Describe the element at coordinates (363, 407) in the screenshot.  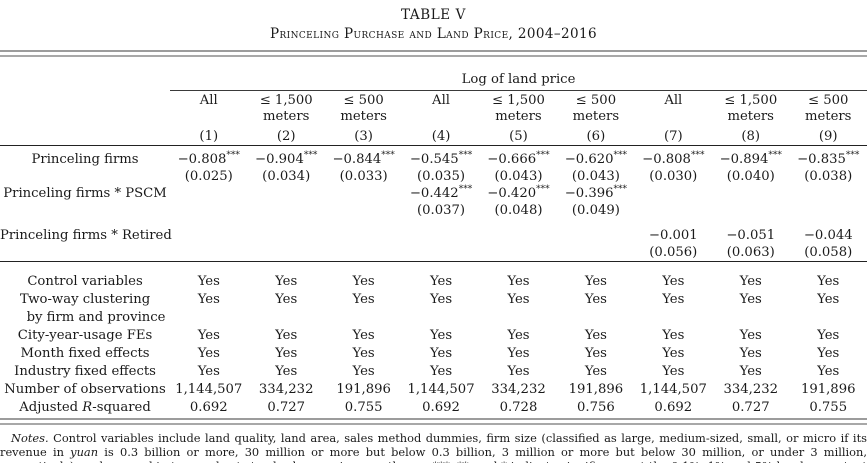
I see `spec-value: 0.755` at that location.